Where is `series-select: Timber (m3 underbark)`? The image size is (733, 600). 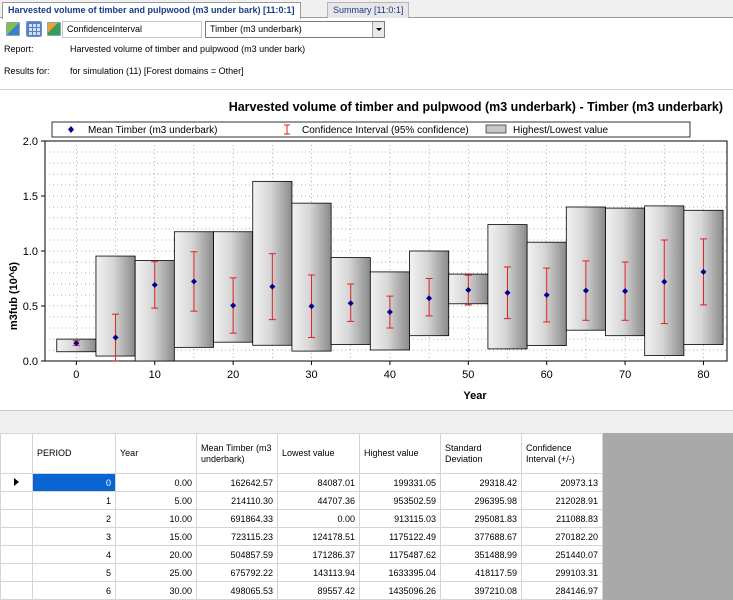
series-select: Timber (m3 underbark) is located at coordinates (295, 29).